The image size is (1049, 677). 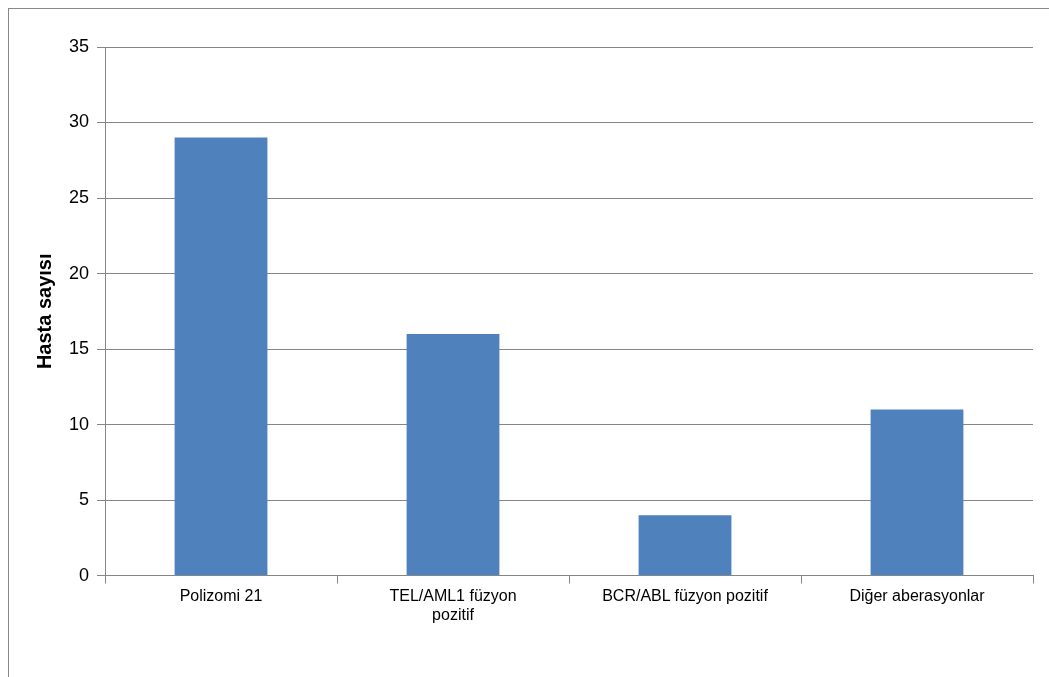 I want to click on y-tick-label: 0, so click(x=84, y=574).